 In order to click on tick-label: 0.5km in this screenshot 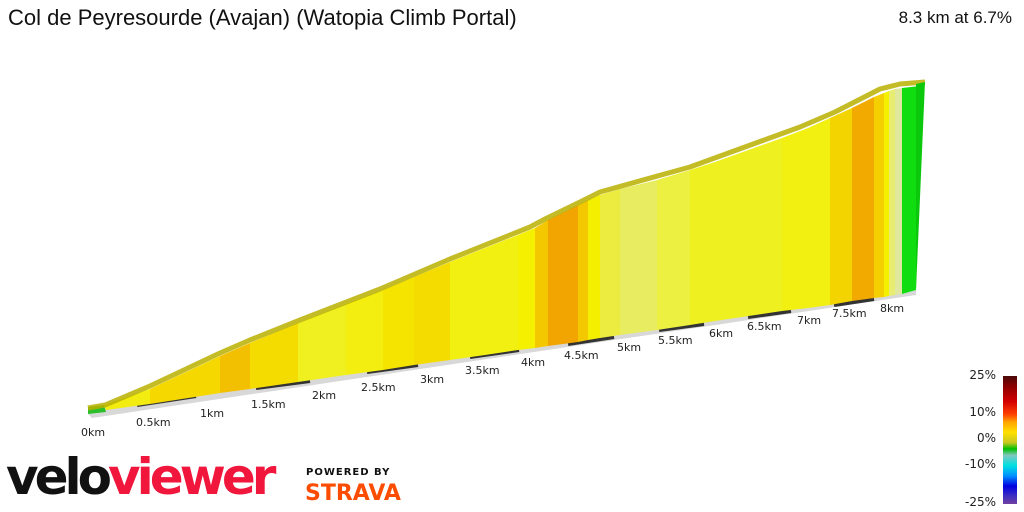, I will do `click(153, 422)`.